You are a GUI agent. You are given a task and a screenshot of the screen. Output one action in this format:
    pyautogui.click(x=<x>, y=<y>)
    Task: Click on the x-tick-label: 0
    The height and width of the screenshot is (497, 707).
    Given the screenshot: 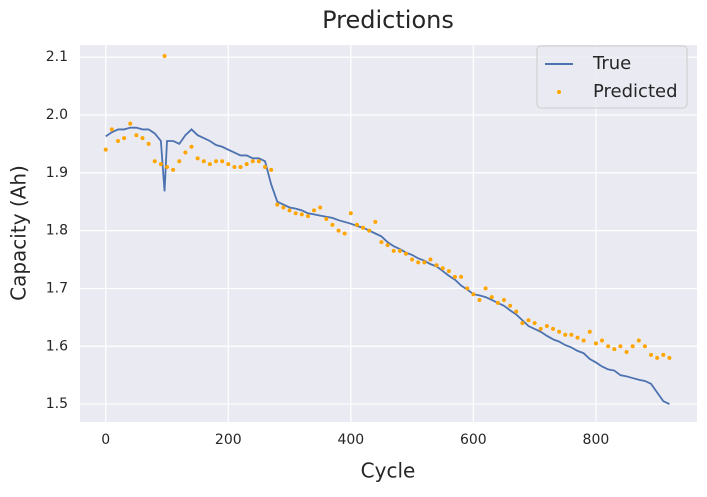 What is the action you would take?
    pyautogui.click(x=105, y=440)
    